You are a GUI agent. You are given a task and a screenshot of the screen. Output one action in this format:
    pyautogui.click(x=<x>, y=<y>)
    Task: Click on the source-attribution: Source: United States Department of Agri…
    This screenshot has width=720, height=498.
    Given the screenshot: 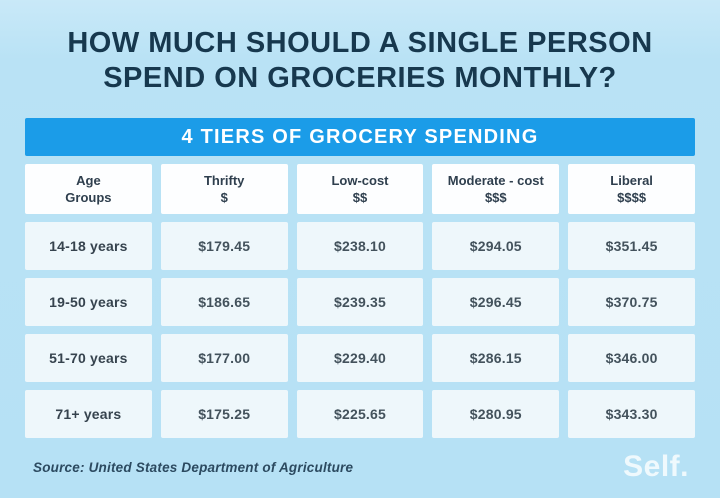 What is the action you would take?
    pyautogui.click(x=193, y=467)
    